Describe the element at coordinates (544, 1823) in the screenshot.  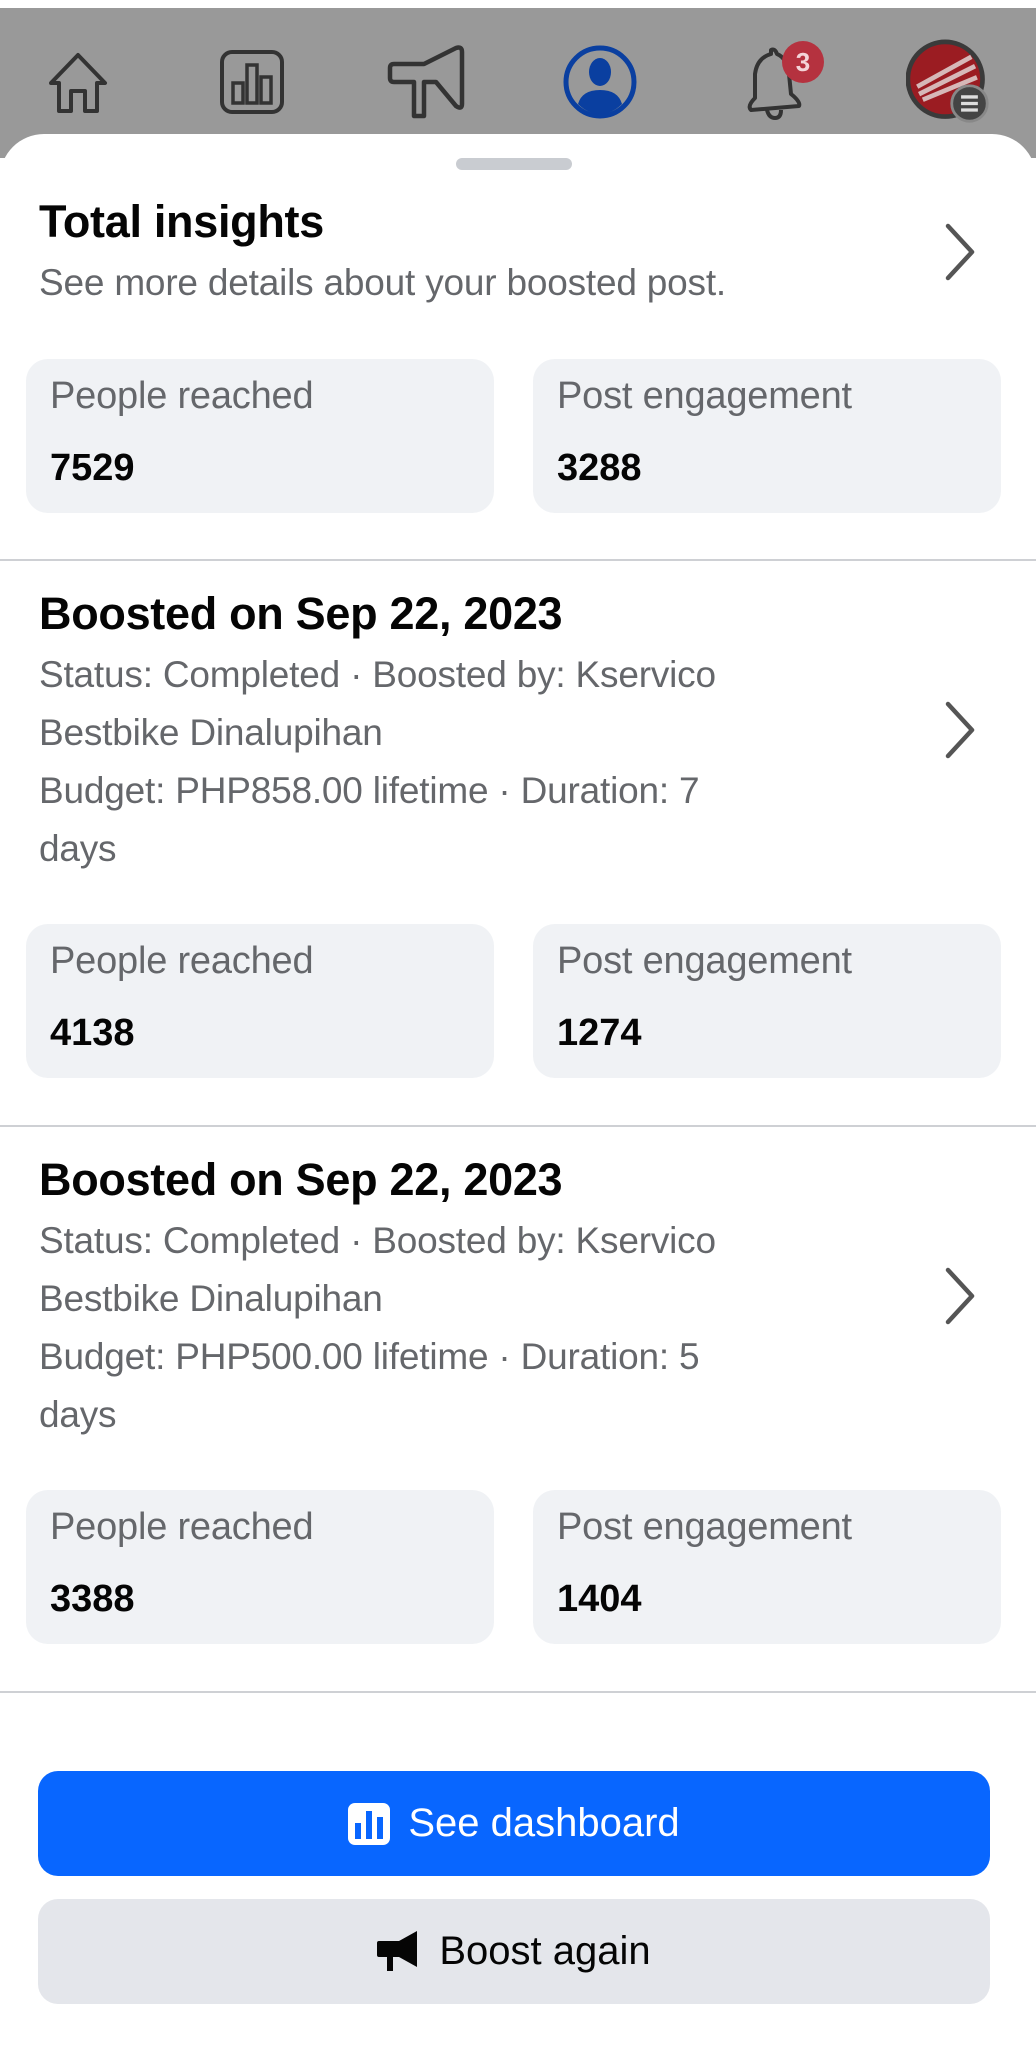
I see `button-label: See dashboard` at that location.